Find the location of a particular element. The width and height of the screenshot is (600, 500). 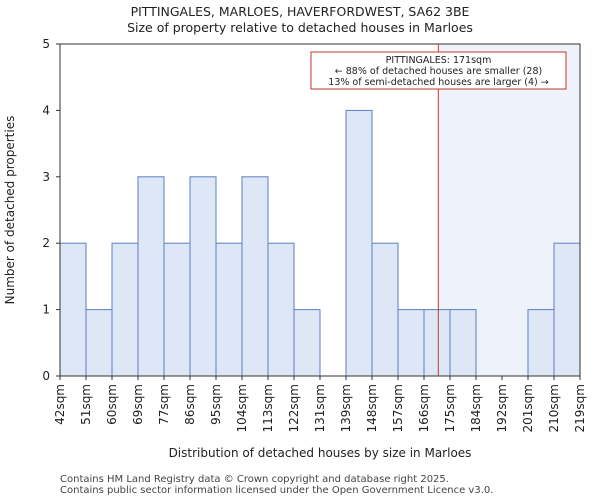

y-tick-label: 4 is located at coordinates (46, 110).